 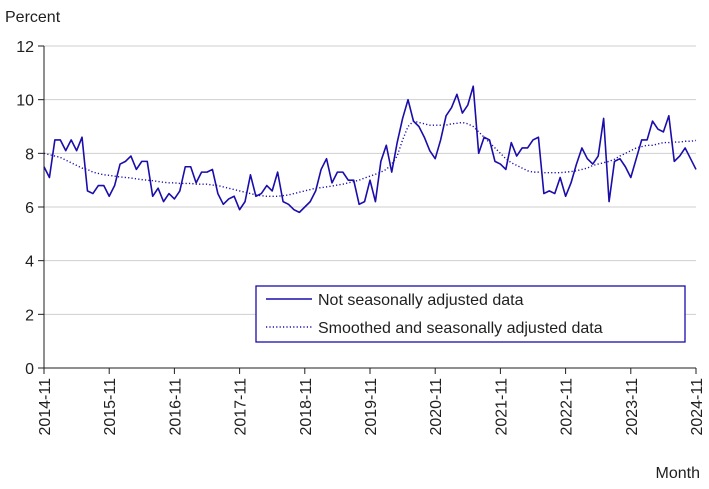 I want to click on y-tick-label: 10, so click(x=25, y=101).